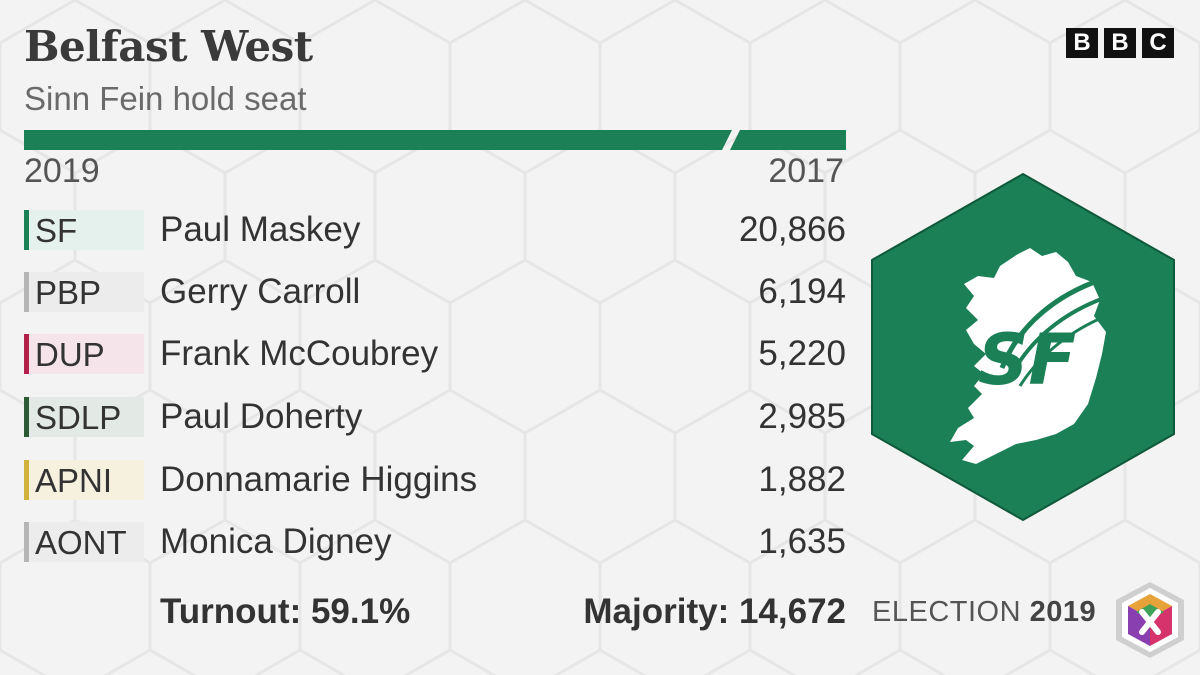  I want to click on vote-count: 2,985, so click(802, 416).